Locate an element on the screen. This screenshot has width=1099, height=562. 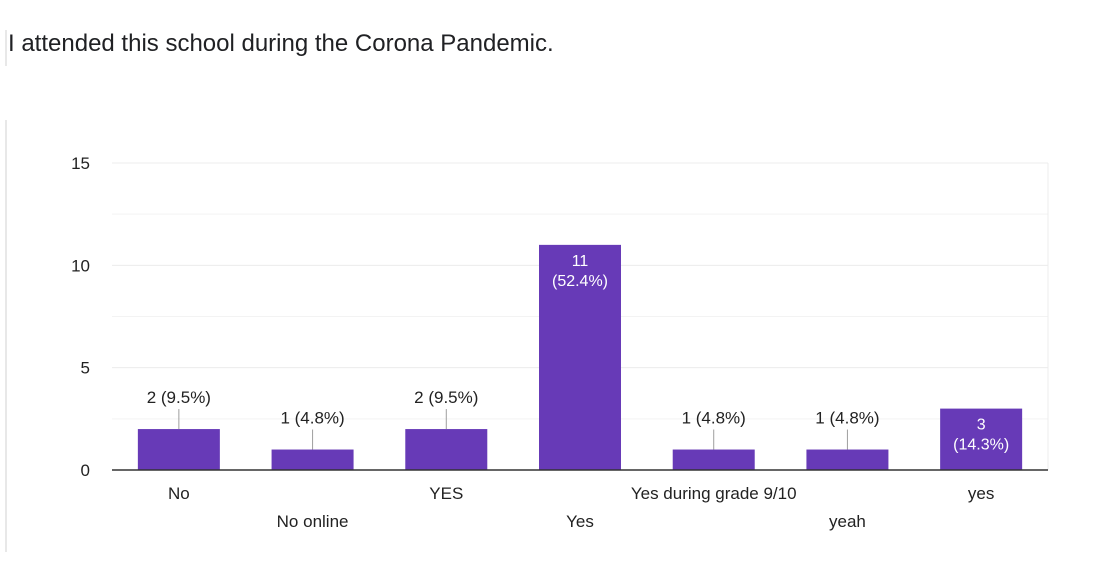
x-tick-label: Yes during grade 9/10 is located at coordinates (714, 493).